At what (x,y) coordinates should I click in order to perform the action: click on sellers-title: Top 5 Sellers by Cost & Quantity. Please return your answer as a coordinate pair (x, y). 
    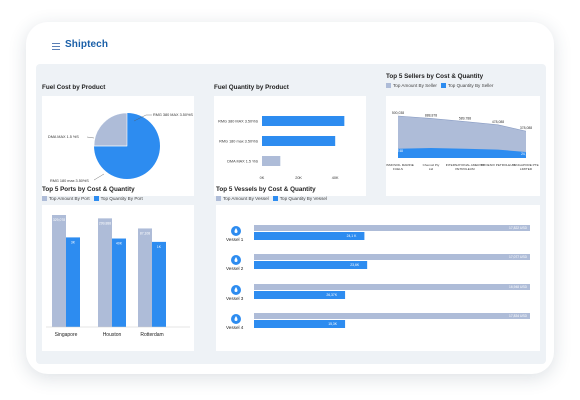
    Looking at the image, I should click on (435, 76).